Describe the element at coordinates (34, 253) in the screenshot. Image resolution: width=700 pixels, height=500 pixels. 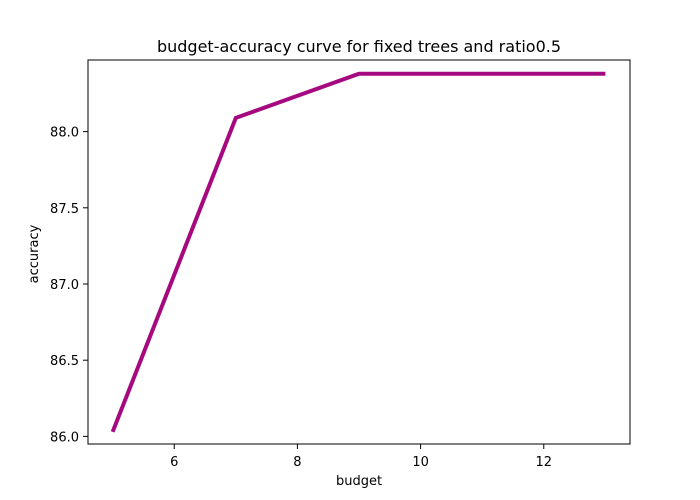
I see `y-axis-label: accuracy` at that location.